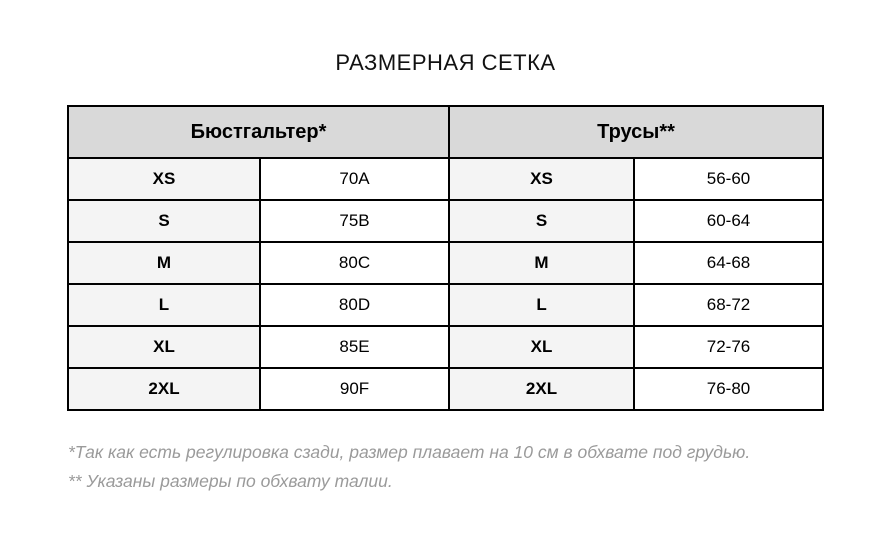  What do you see at coordinates (164, 221) in the screenshot?
I see `bra-size-label: S` at bounding box center [164, 221].